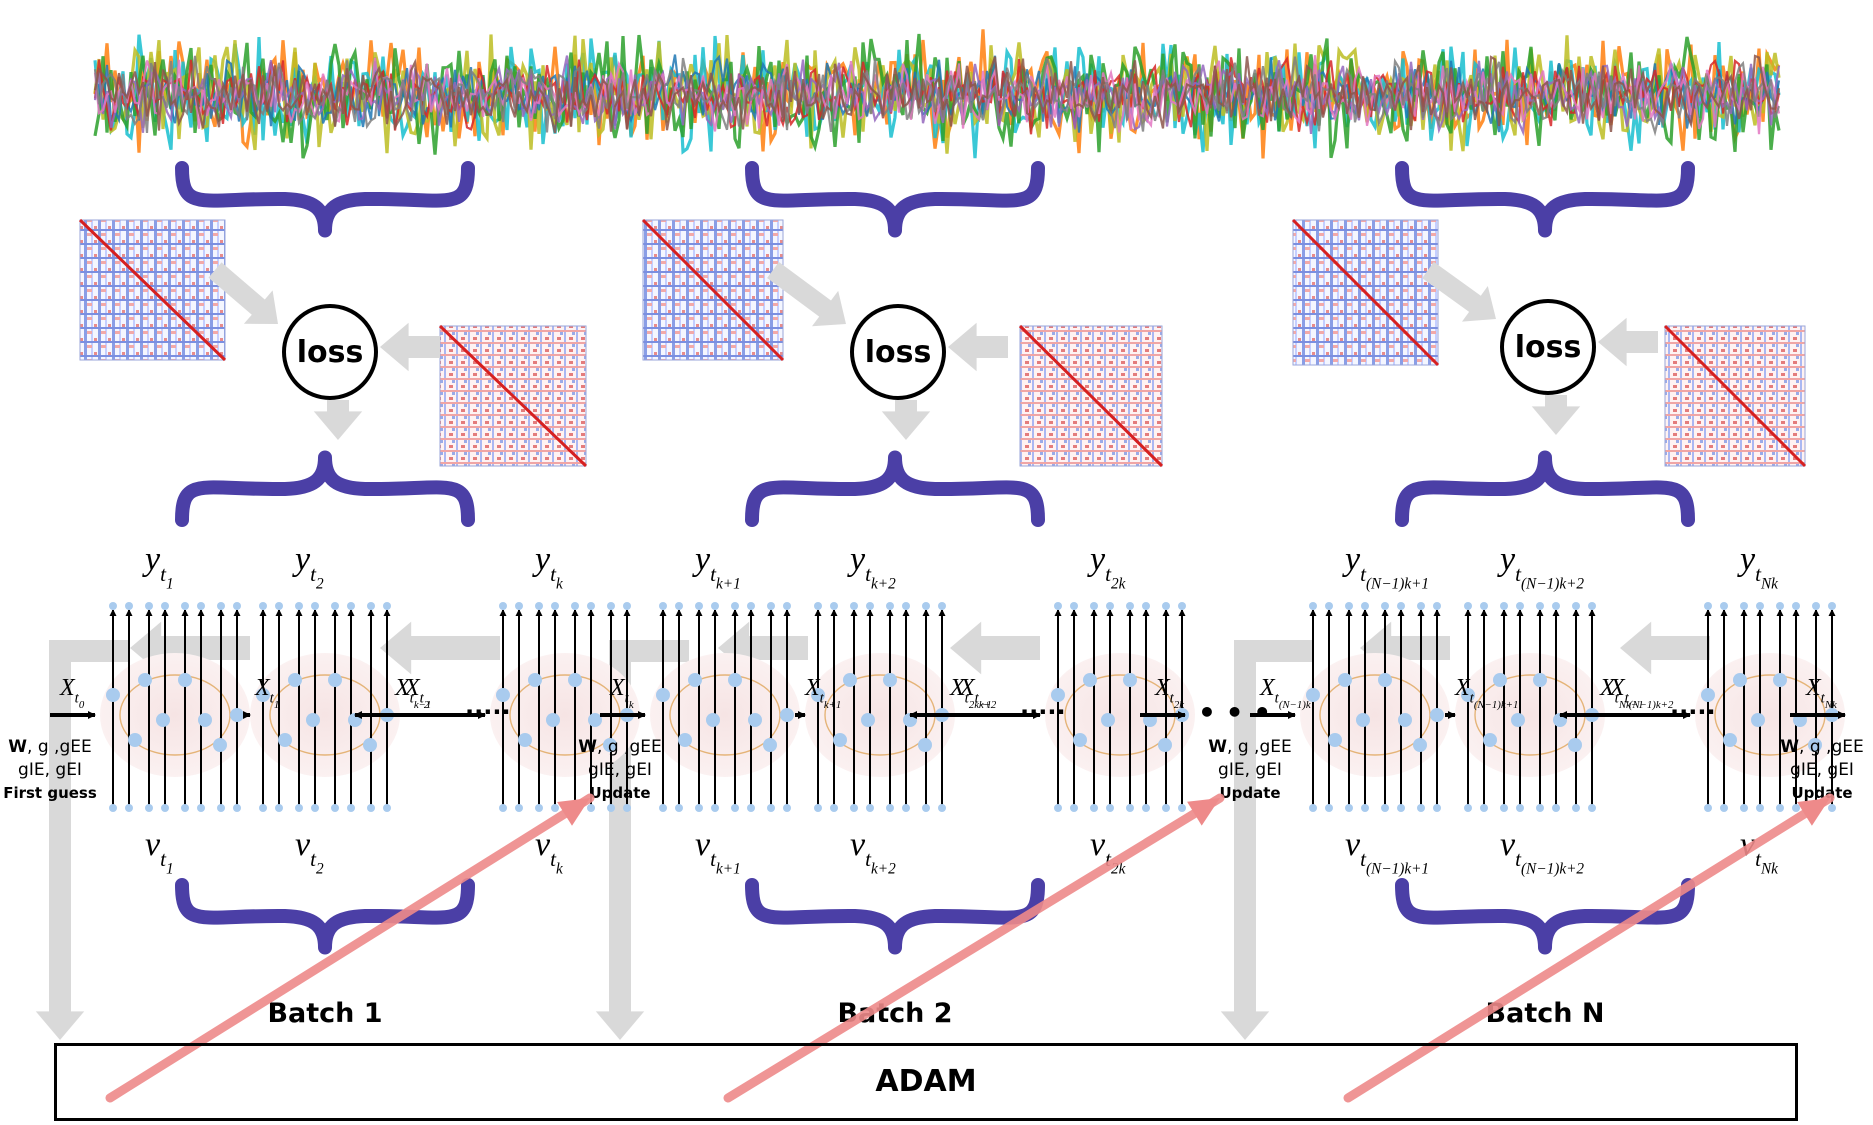  I want to click on v-input-label: vtk+1, so click(718, 851).